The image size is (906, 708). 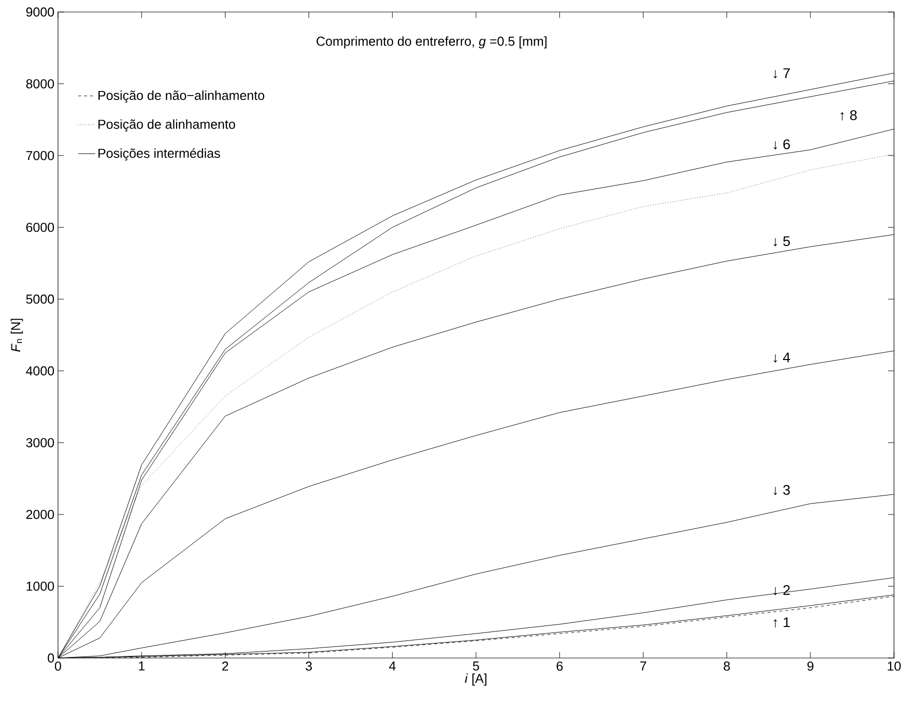 What do you see at coordinates (40, 586) in the screenshot?
I see `y-tick-label: 1000` at bounding box center [40, 586].